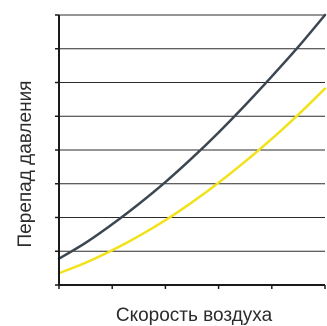  Describe the element at coordinates (194, 315) in the screenshot. I see `x-axis-label: Скорость воздуха` at that location.